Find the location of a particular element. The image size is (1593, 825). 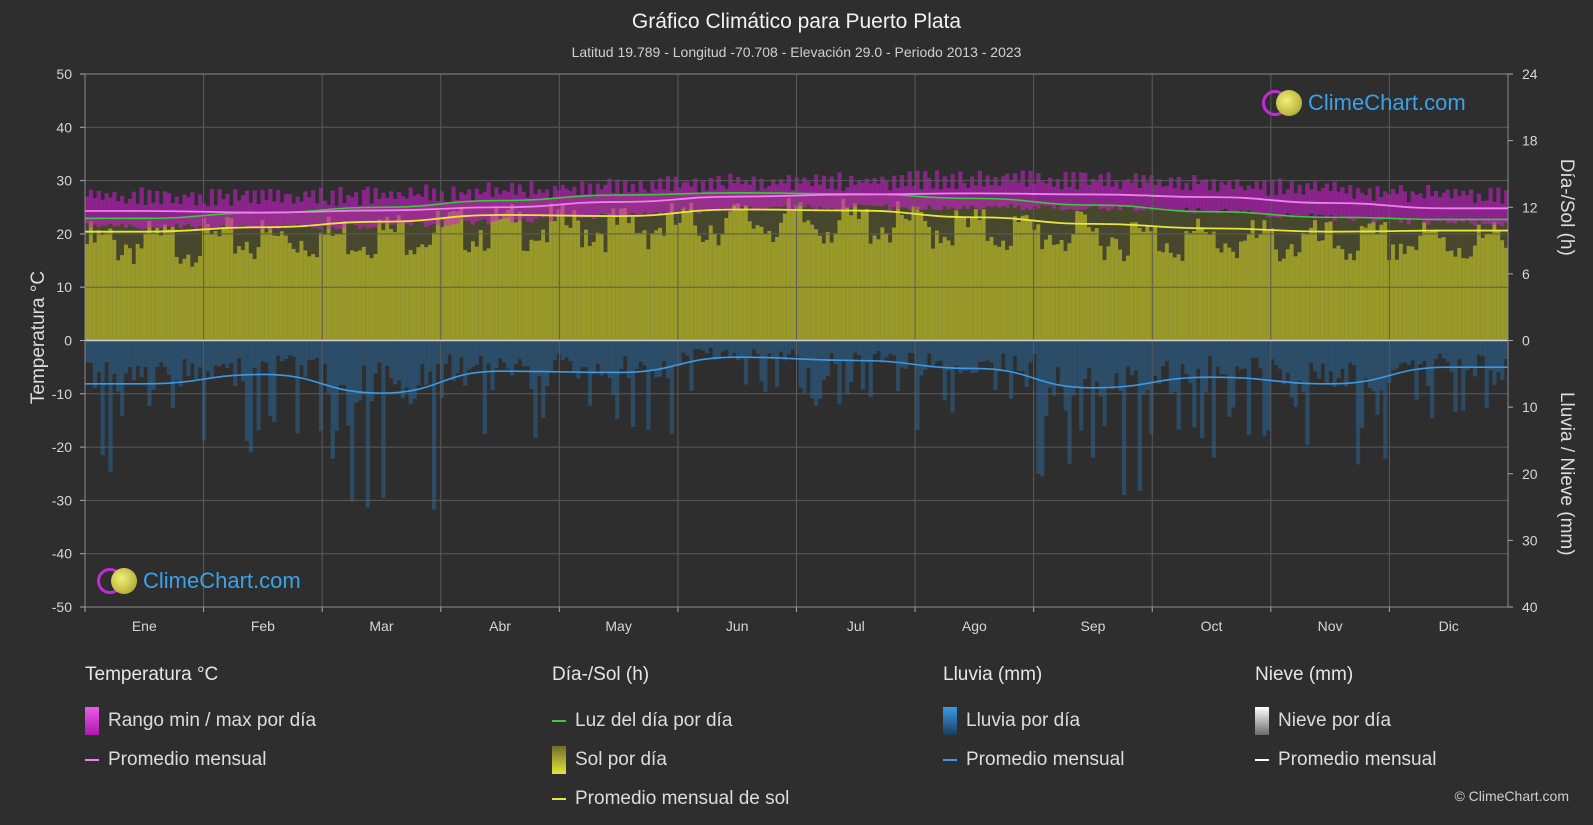

legend-header: Temperatura °C is located at coordinates (152, 674).